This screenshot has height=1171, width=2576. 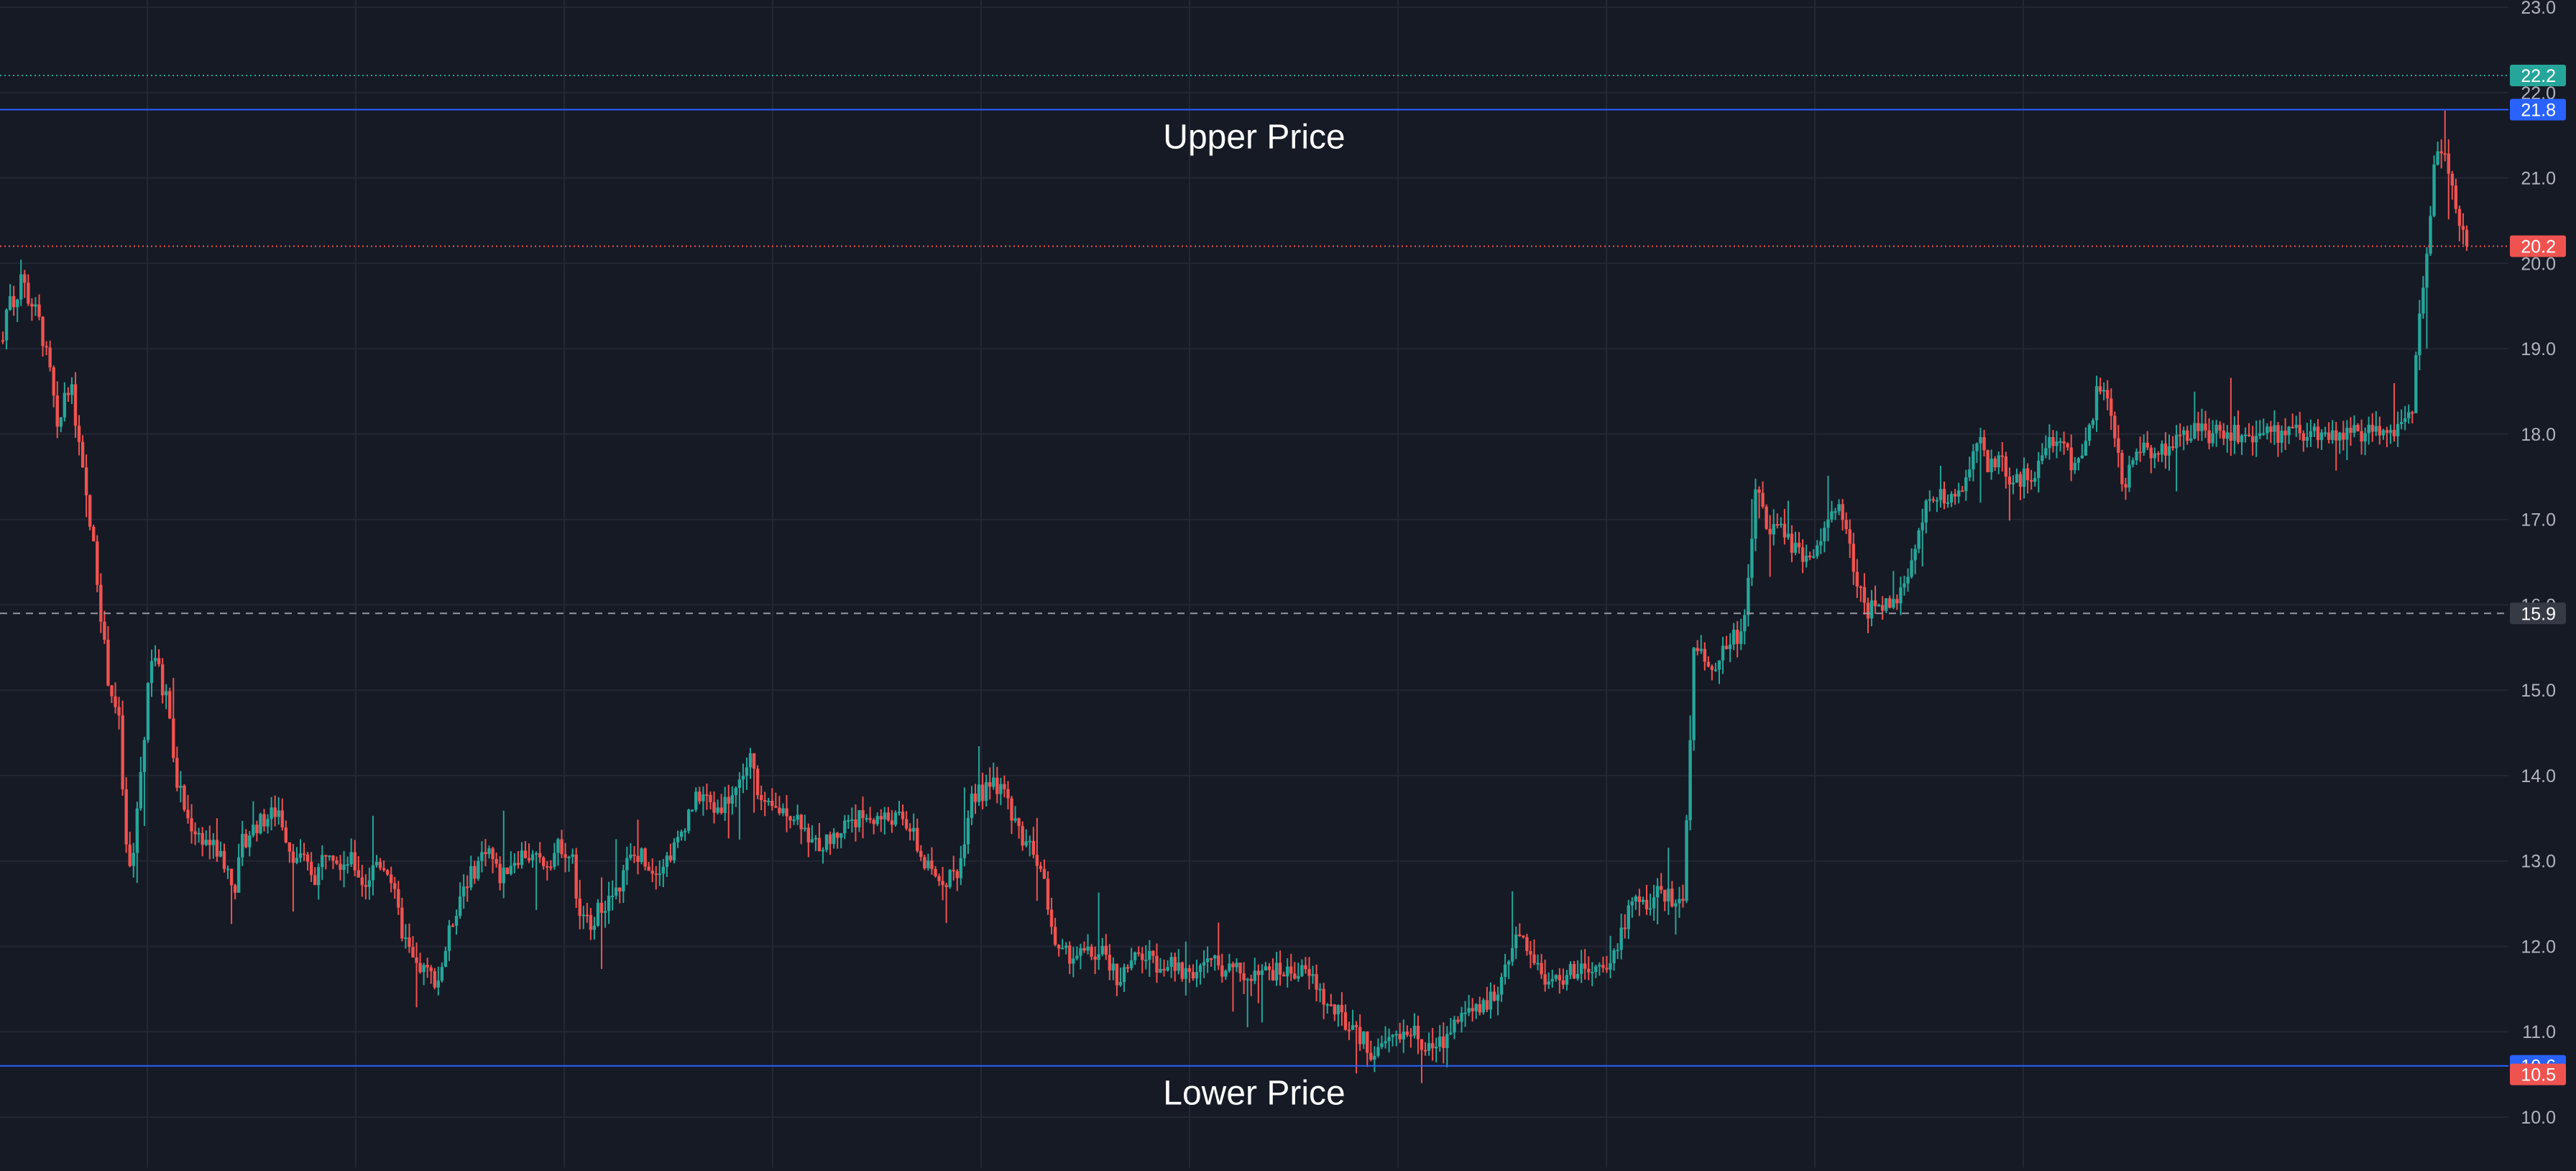 What do you see at coordinates (2538, 613) in the screenshot?
I see `price-tag: 15.9` at bounding box center [2538, 613].